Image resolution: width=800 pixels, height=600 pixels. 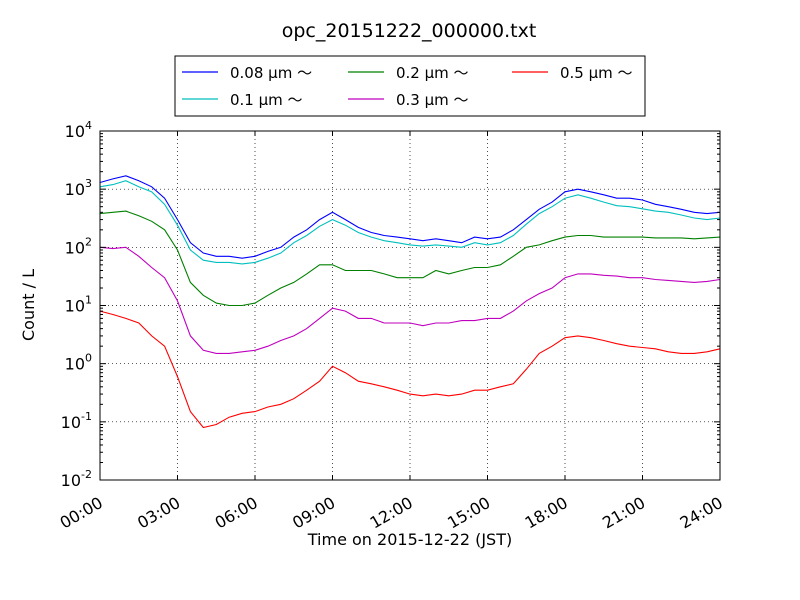 What do you see at coordinates (78, 363) in the screenshot?
I see `y-tick-label: 10⁰` at bounding box center [78, 363].